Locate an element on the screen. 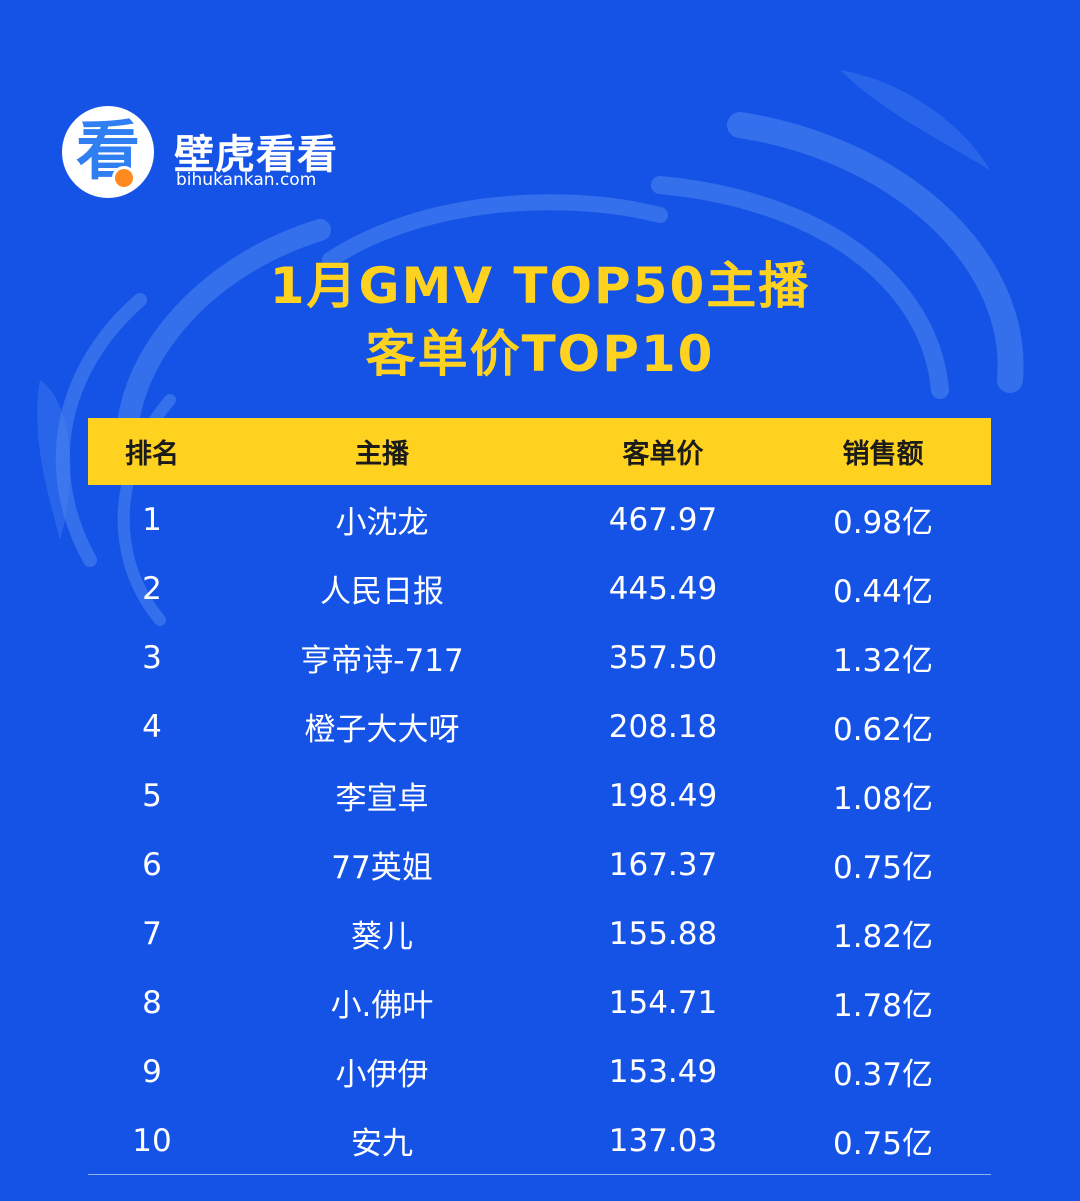 This screenshot has height=1201, width=1080. cell-avg-price: 445.49 is located at coordinates (663, 588).